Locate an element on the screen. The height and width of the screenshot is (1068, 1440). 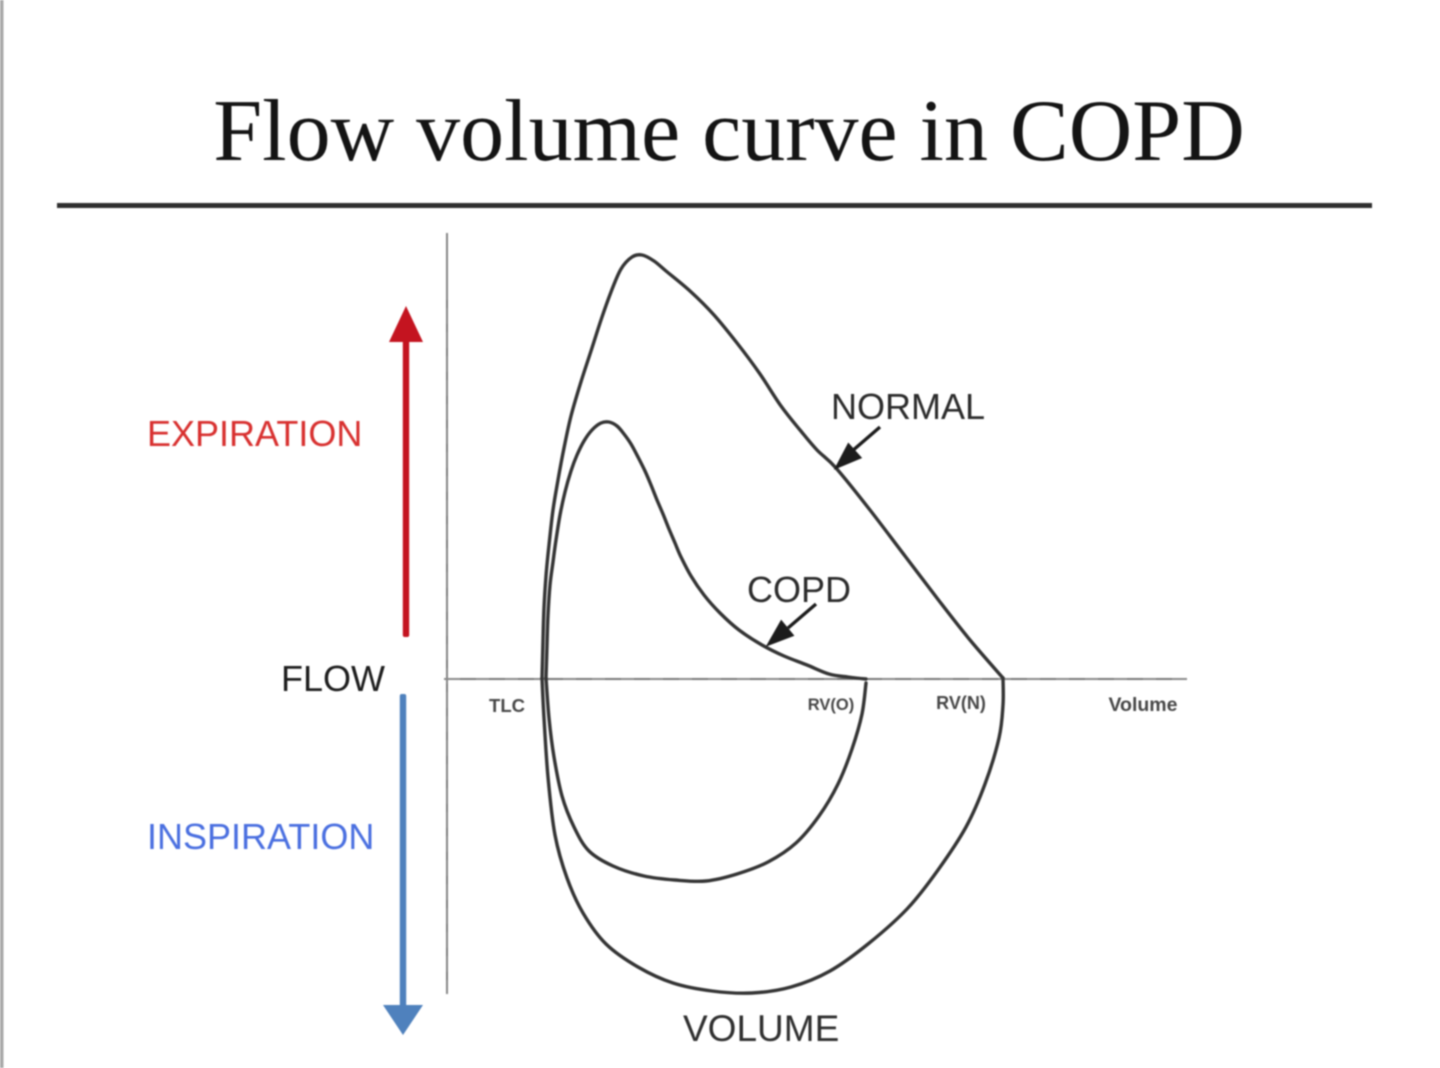
svg-text: RV(O) is located at coordinates (831, 705).